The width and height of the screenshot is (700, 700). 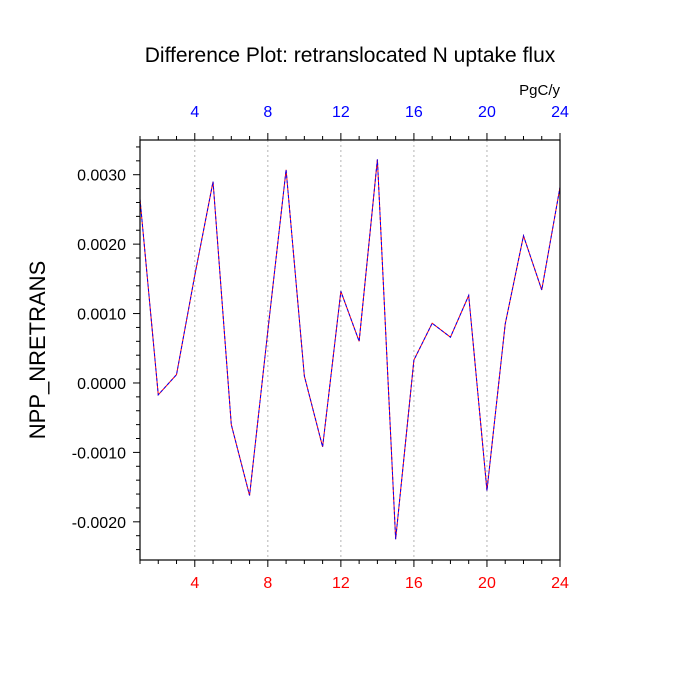 What do you see at coordinates (341, 112) in the screenshot?
I see `x-tick-label-top: 12` at bounding box center [341, 112].